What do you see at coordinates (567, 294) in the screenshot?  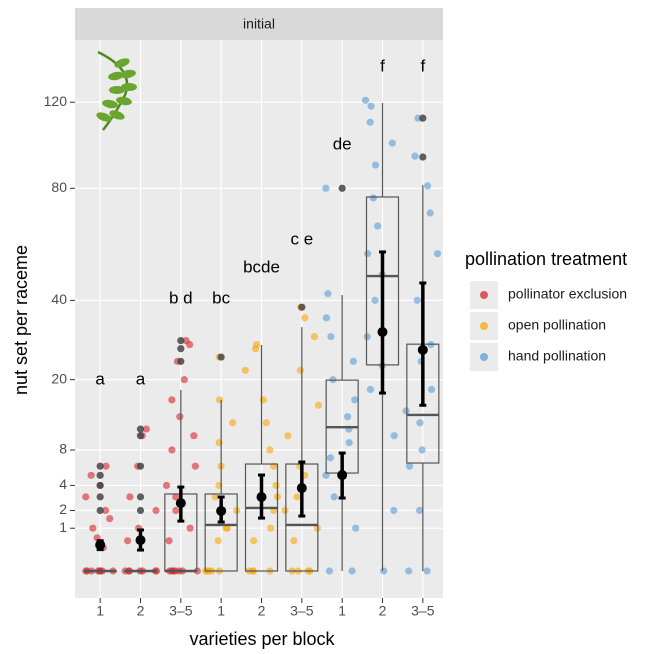 I see `legend-label: pollinator exclusion` at bounding box center [567, 294].